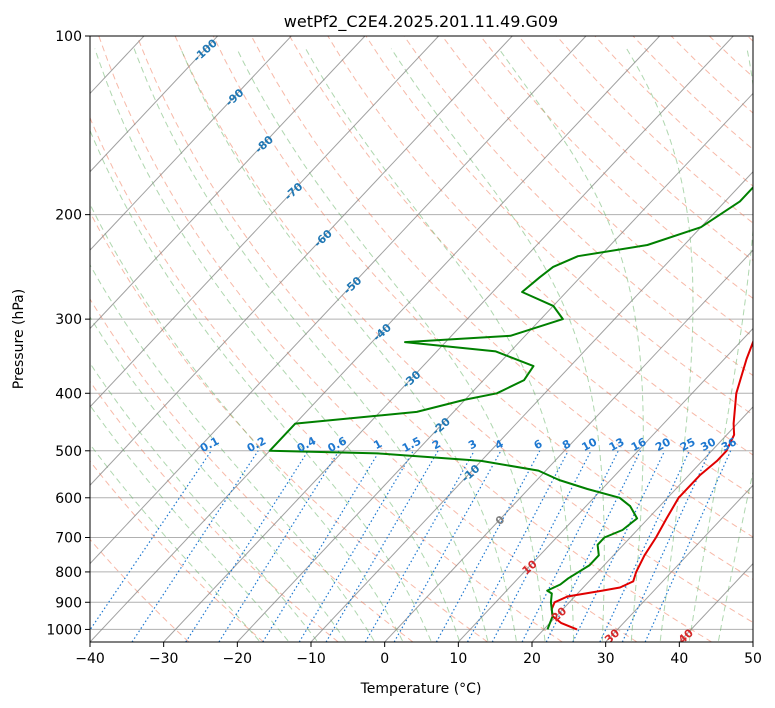  I want to click on mixing-ratio-label: 30, so click(708, 444).